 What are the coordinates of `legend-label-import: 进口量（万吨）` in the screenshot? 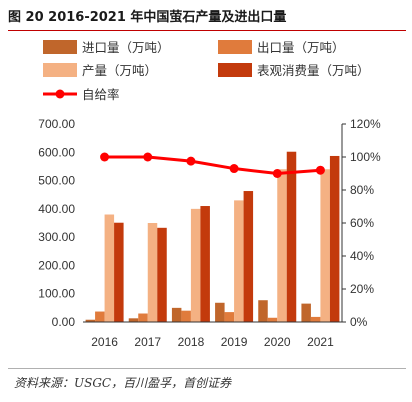 It's located at (126, 47).